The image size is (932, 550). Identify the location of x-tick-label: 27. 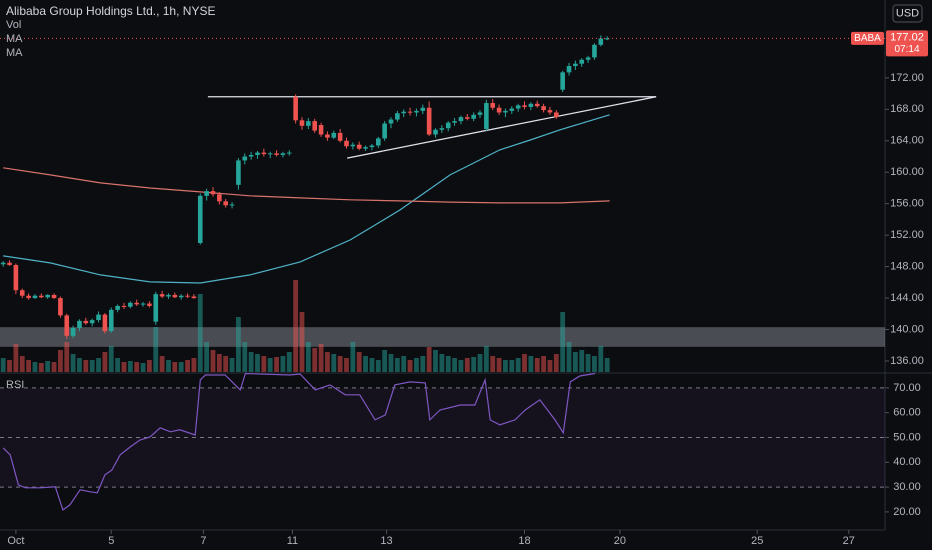
(849, 541).